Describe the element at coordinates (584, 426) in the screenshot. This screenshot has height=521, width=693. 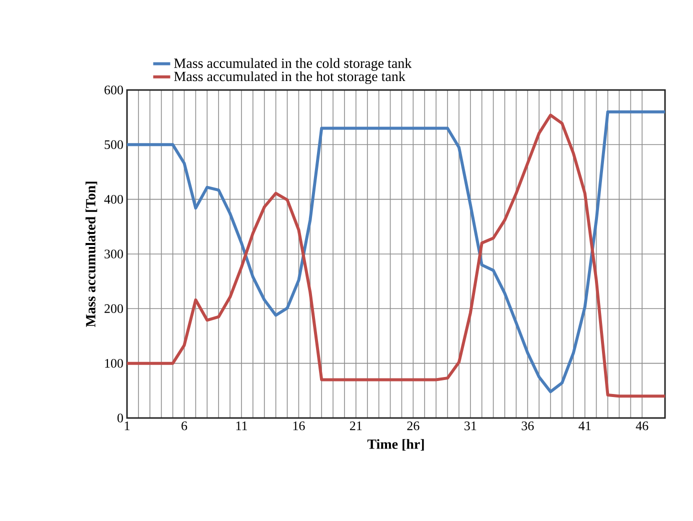
I see `x-tick-label: 41` at that location.